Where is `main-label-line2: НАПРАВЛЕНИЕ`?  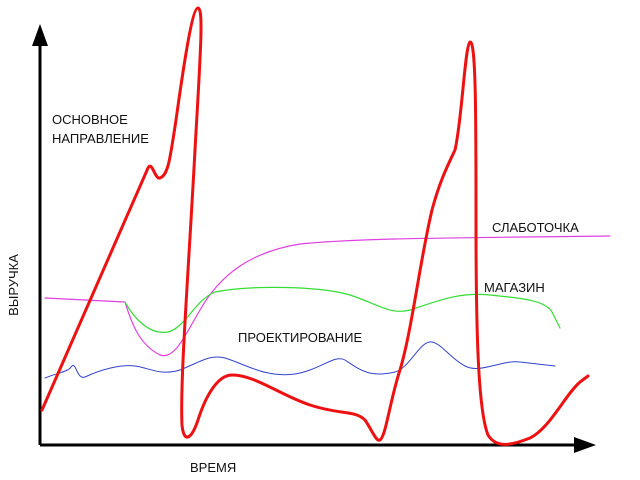 main-label-line2: НАПРАВЛЕНИЕ is located at coordinates (100, 138).